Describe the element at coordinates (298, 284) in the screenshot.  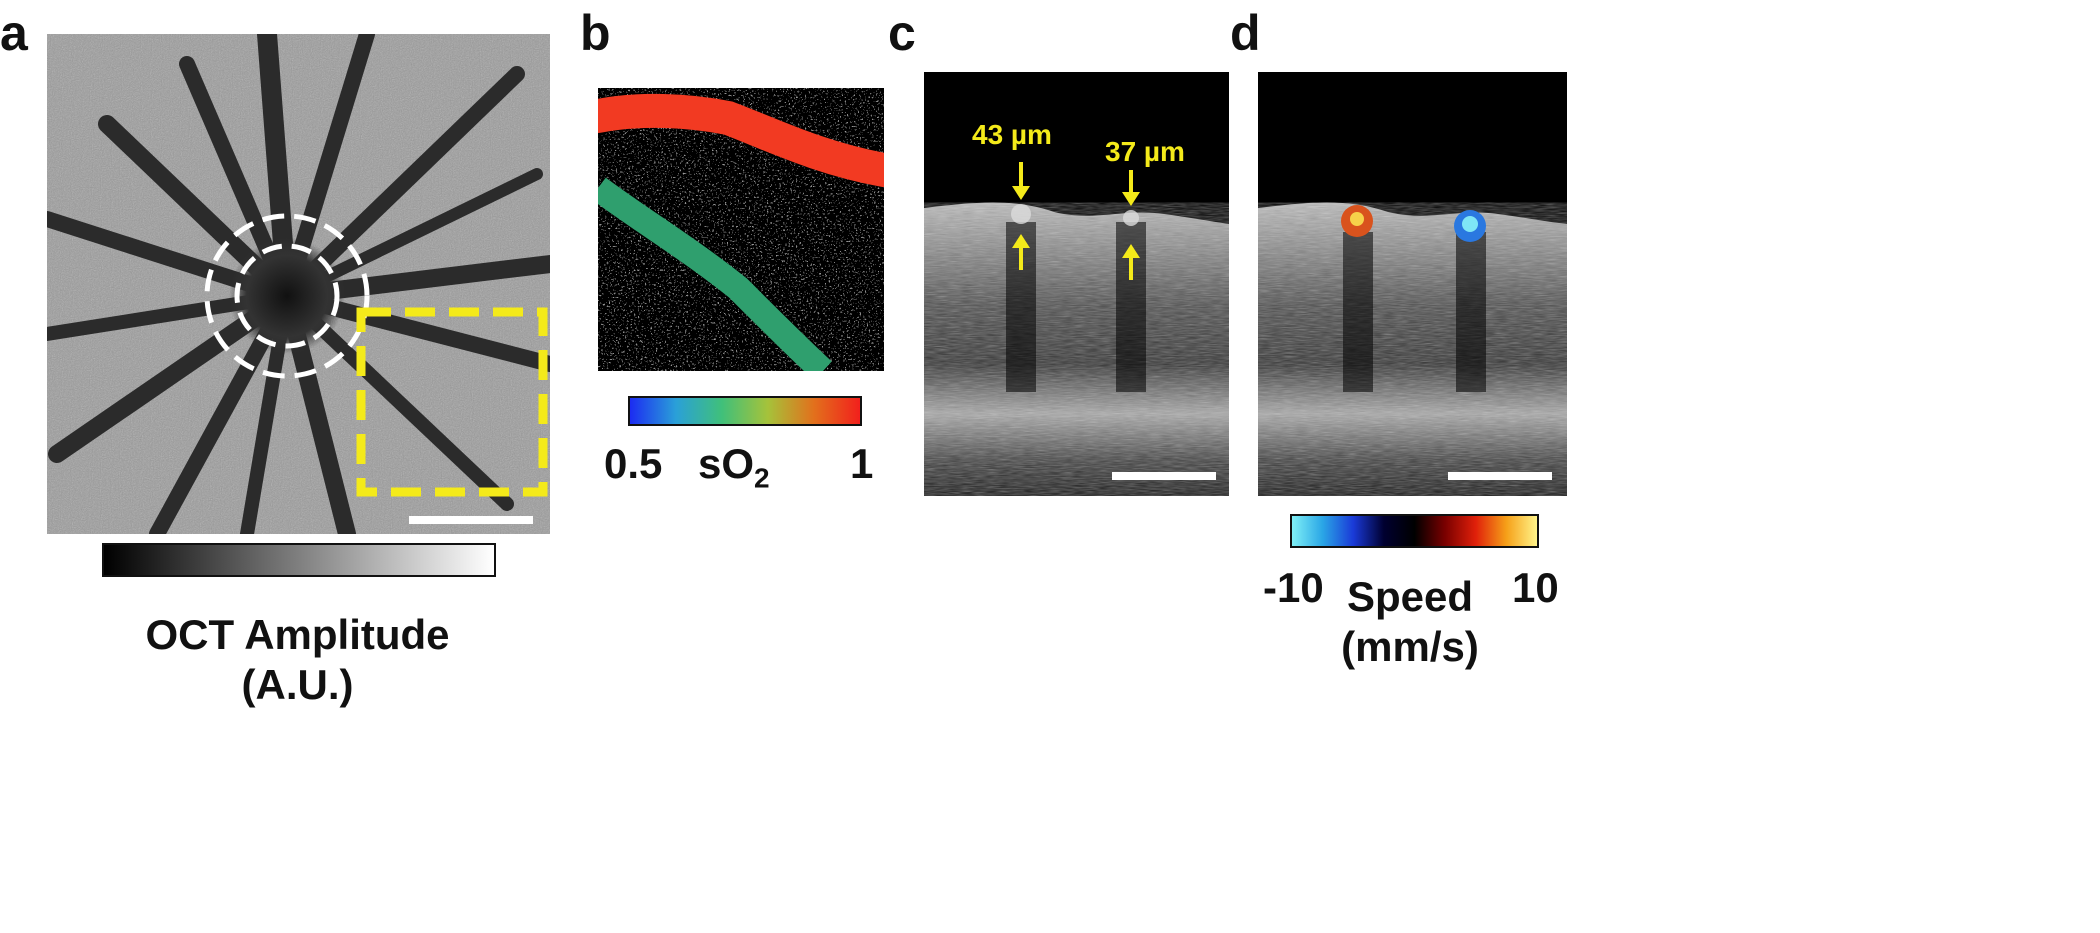
I see `fundus-oct-image` at that location.